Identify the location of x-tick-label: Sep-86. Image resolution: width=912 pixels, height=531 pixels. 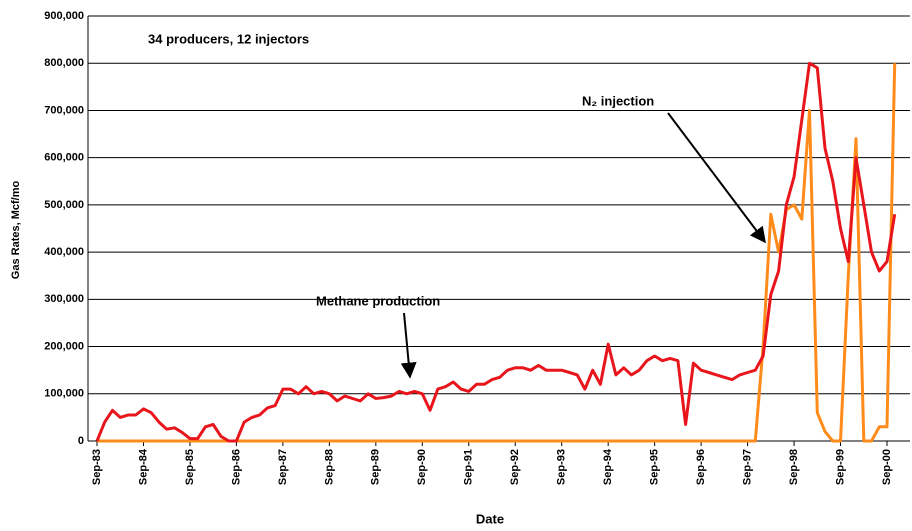
(236, 467).